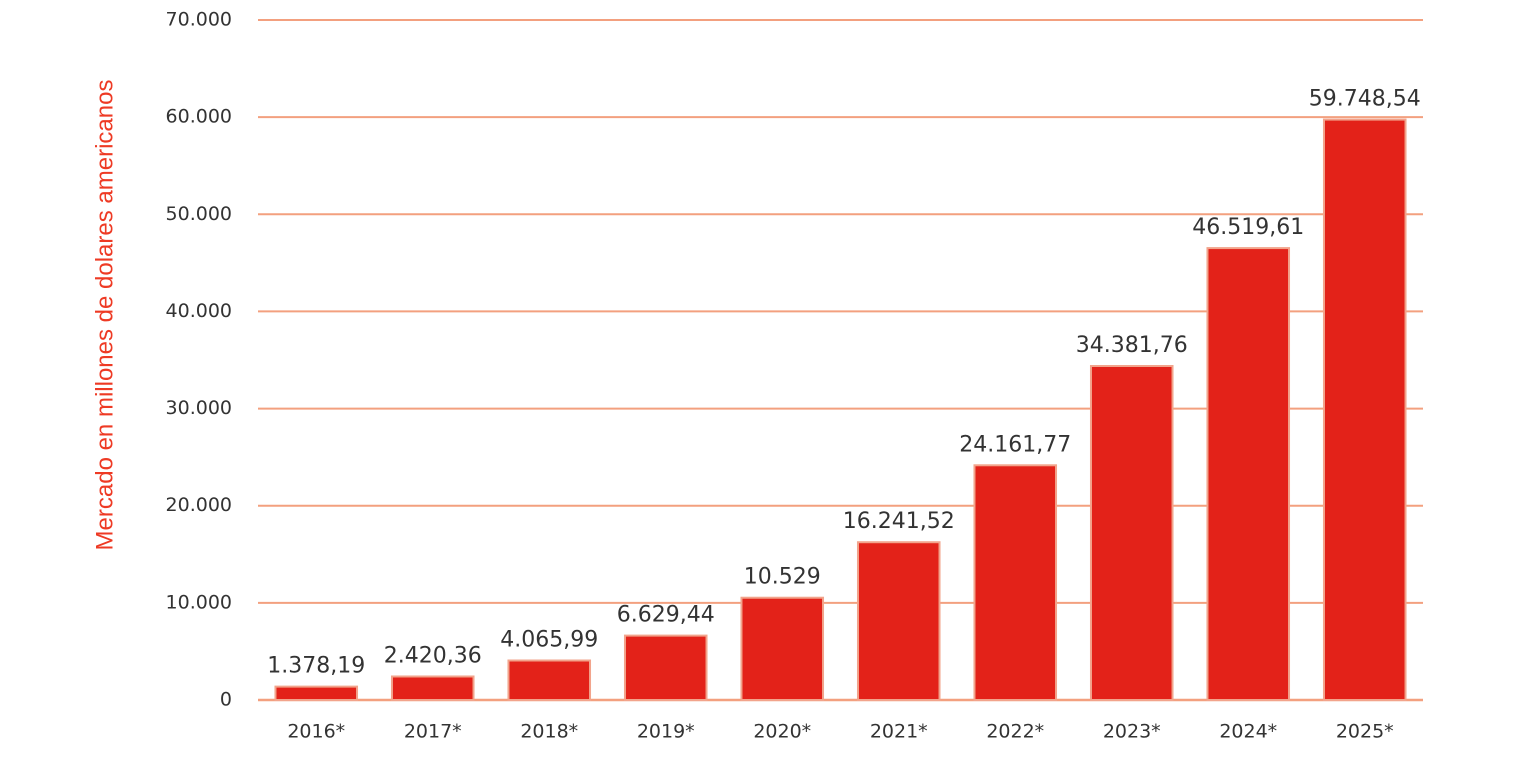 The image size is (1513, 767). Describe the element at coordinates (226, 700) in the screenshot. I see `y-tick-label: 0` at that location.